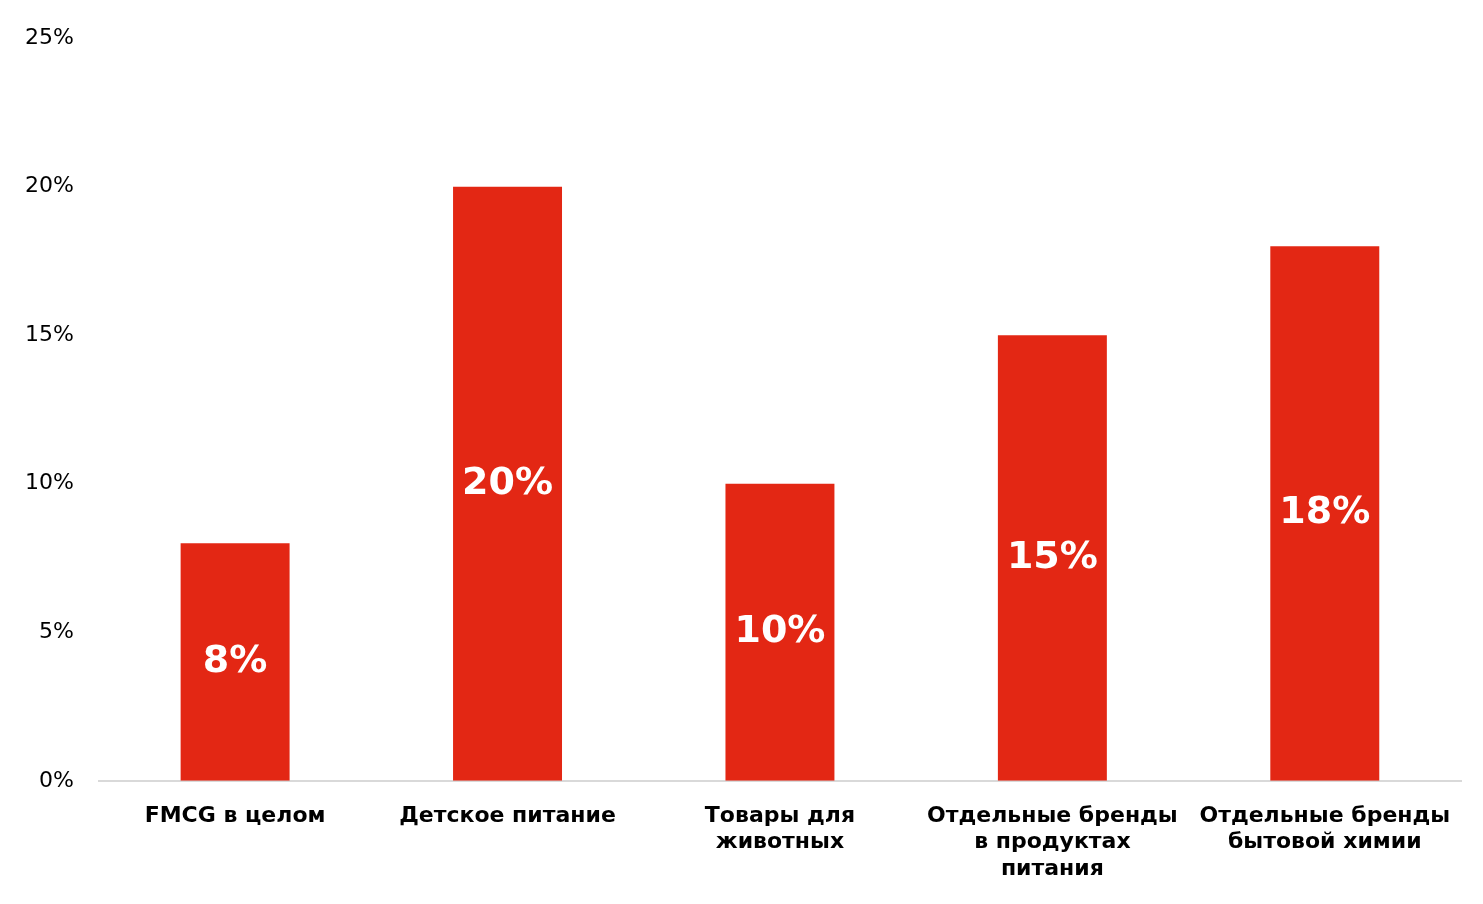 Image resolution: width=1483 pixels, height=904 pixels. I want to click on x-tick-label: Отдельные бренды в продуктах питания, so click(1052, 840).